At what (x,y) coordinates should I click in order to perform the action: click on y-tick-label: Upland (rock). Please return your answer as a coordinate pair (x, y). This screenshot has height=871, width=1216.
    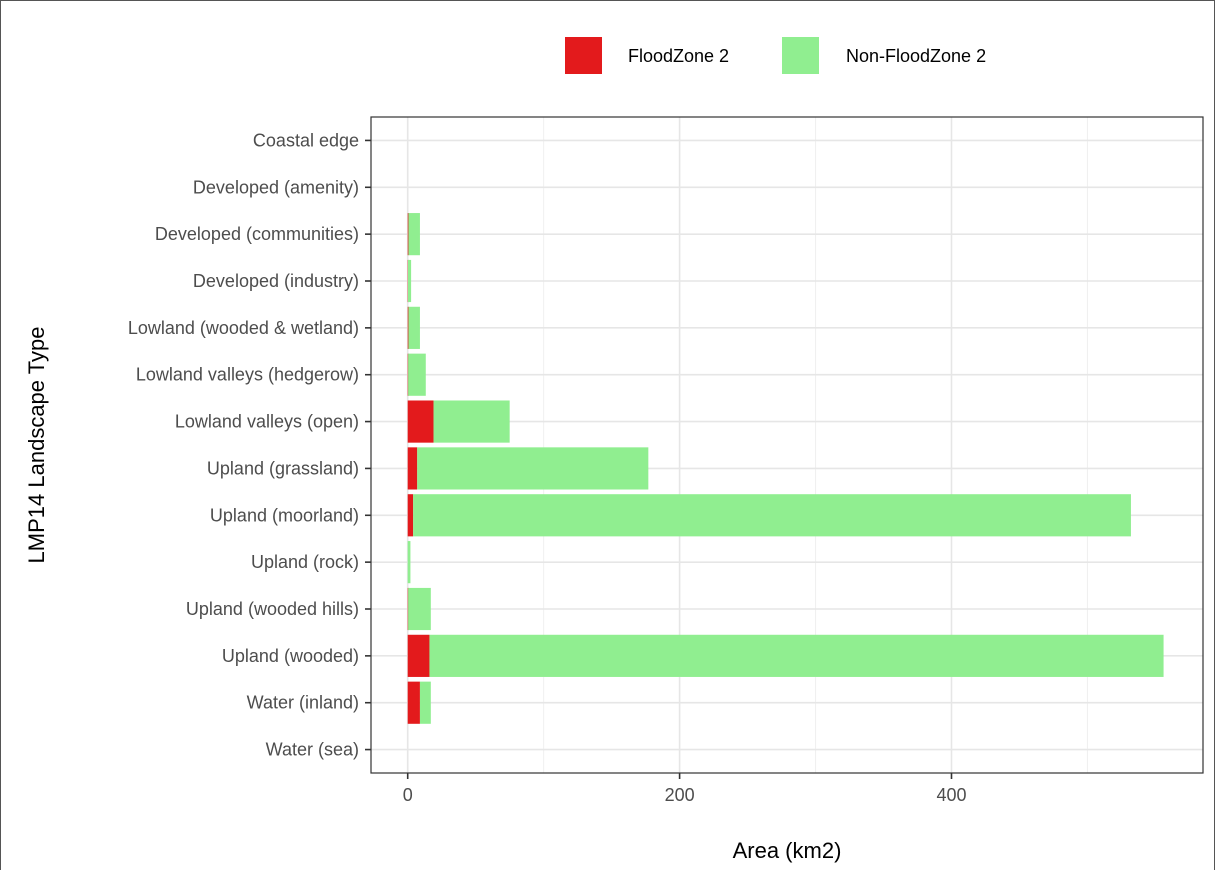
    Looking at the image, I should click on (305, 562).